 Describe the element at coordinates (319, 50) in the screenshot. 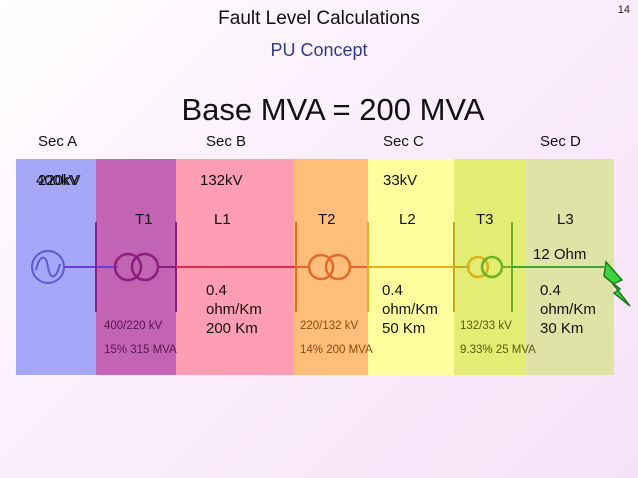

I see `slide-subtitle: PU Concept` at that location.